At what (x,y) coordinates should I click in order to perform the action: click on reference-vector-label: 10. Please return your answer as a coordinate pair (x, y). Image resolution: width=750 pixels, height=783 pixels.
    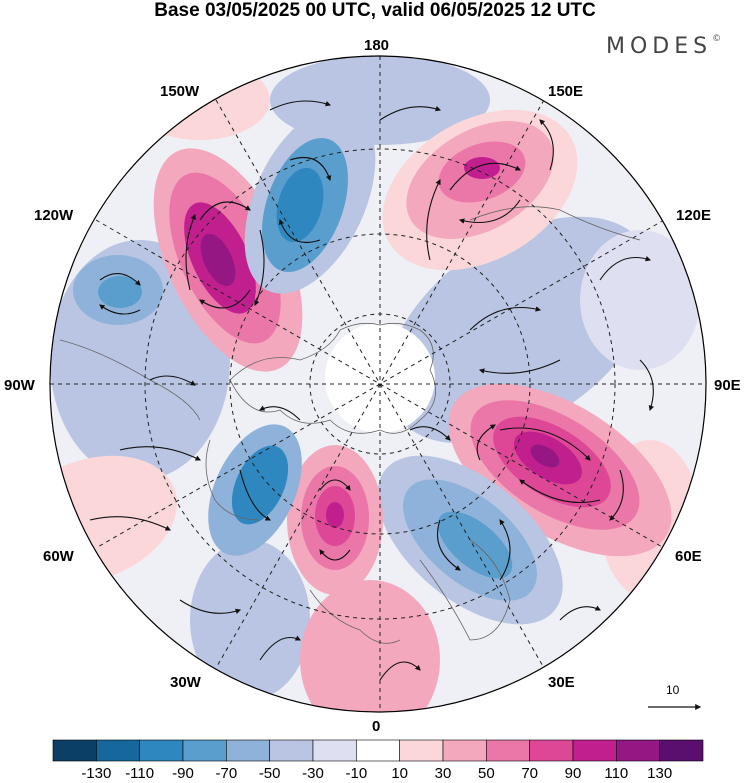
    Looking at the image, I should click on (673, 690).